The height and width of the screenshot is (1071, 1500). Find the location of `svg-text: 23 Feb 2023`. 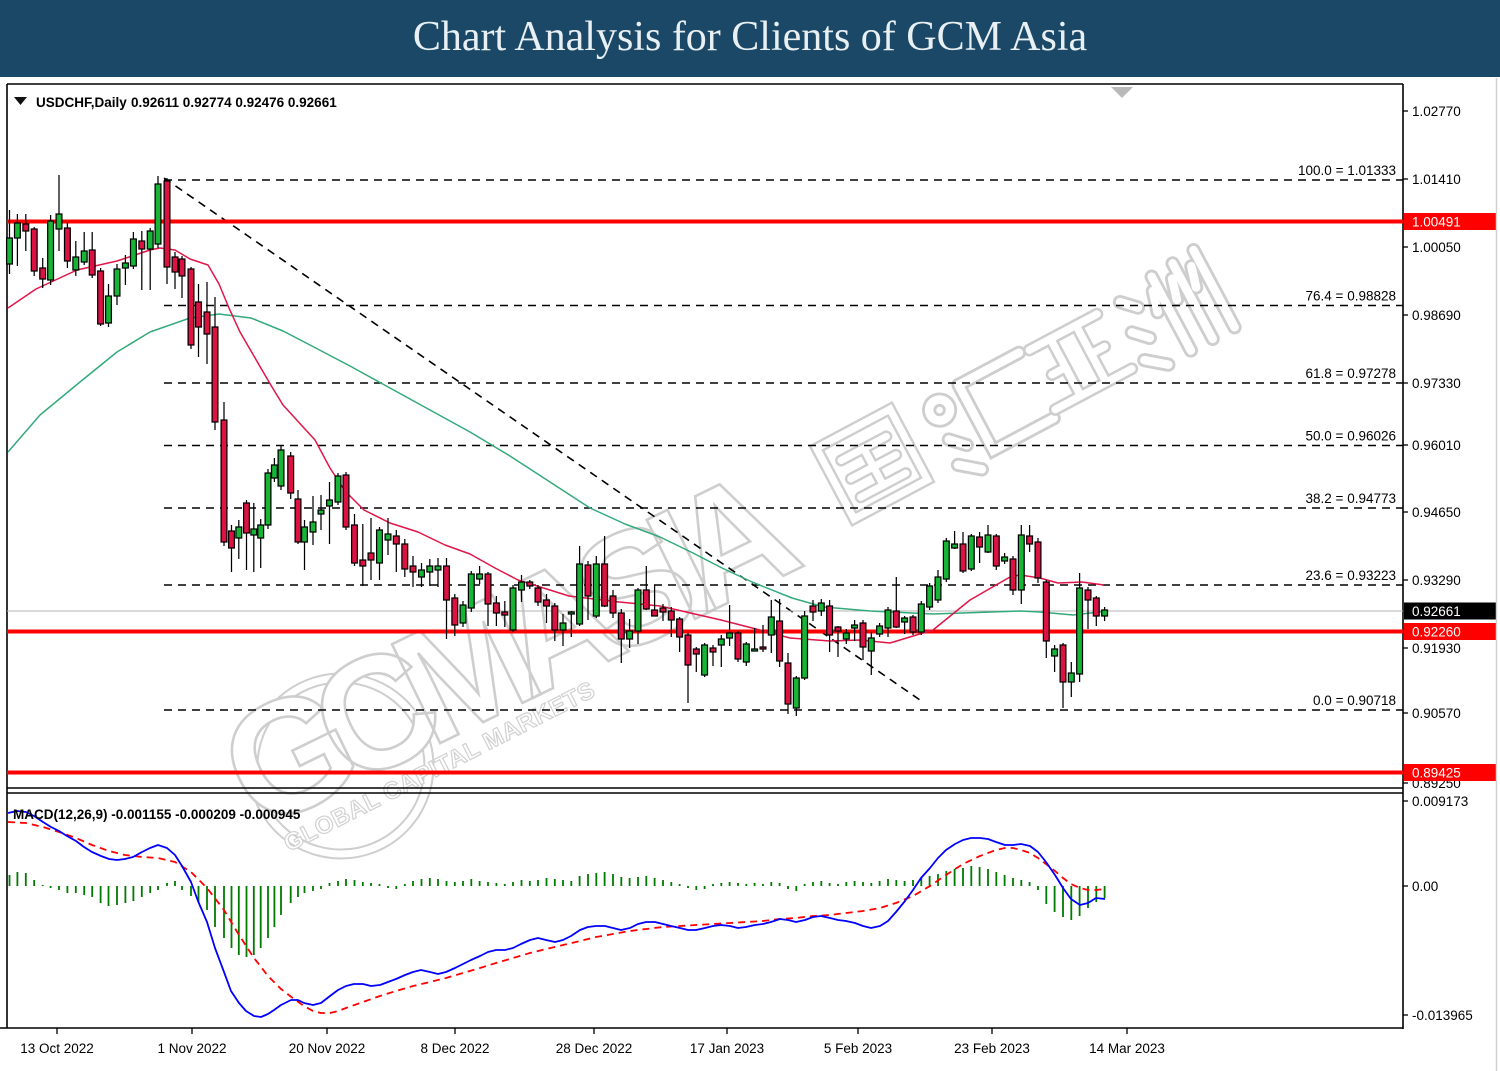

svg-text: 23 Feb 2023 is located at coordinates (992, 1048).